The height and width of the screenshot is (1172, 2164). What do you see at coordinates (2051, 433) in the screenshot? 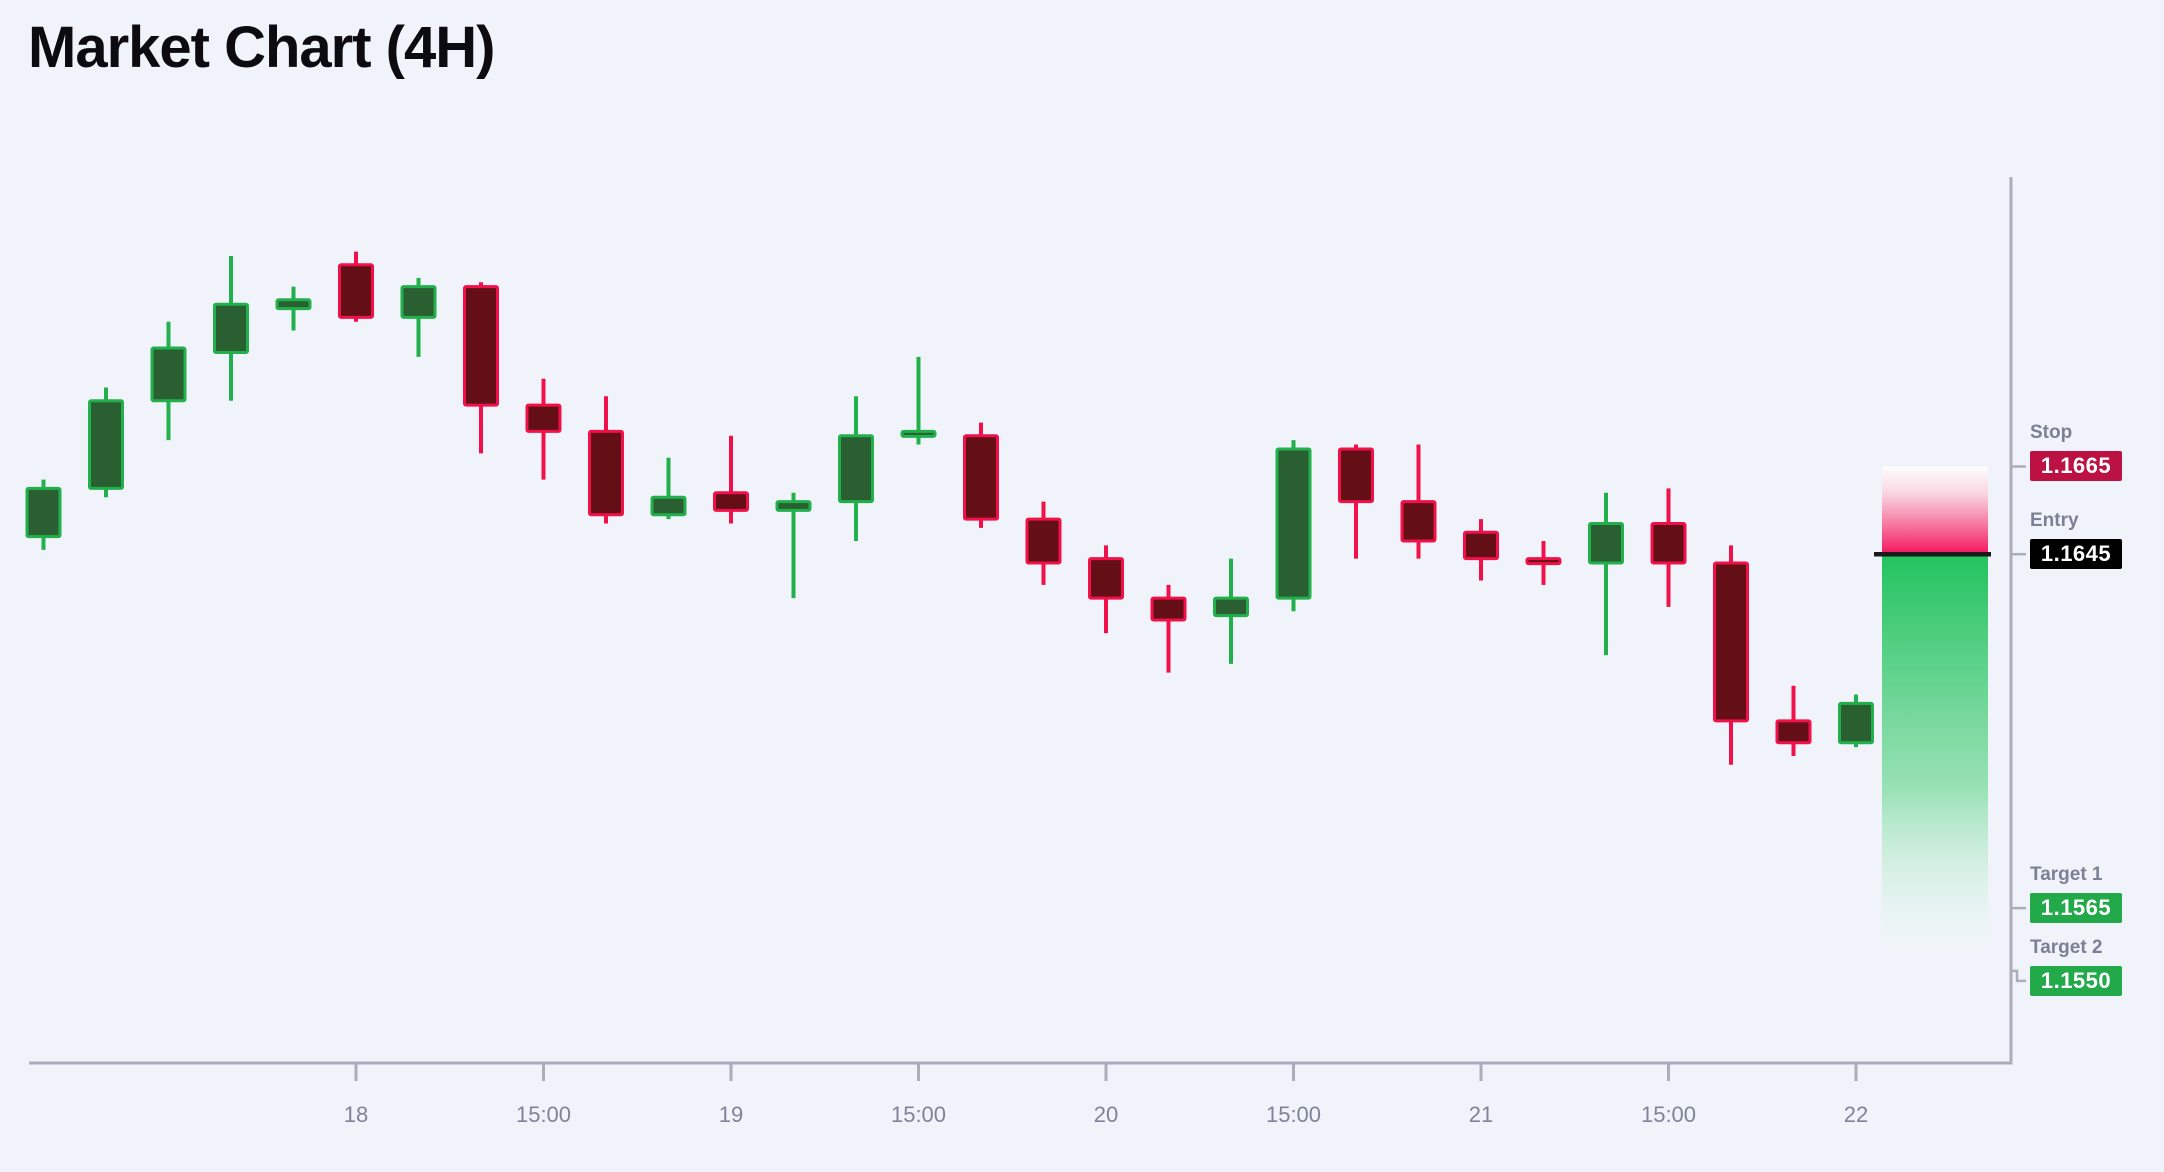
I see `stop-label: Stop` at bounding box center [2051, 433].